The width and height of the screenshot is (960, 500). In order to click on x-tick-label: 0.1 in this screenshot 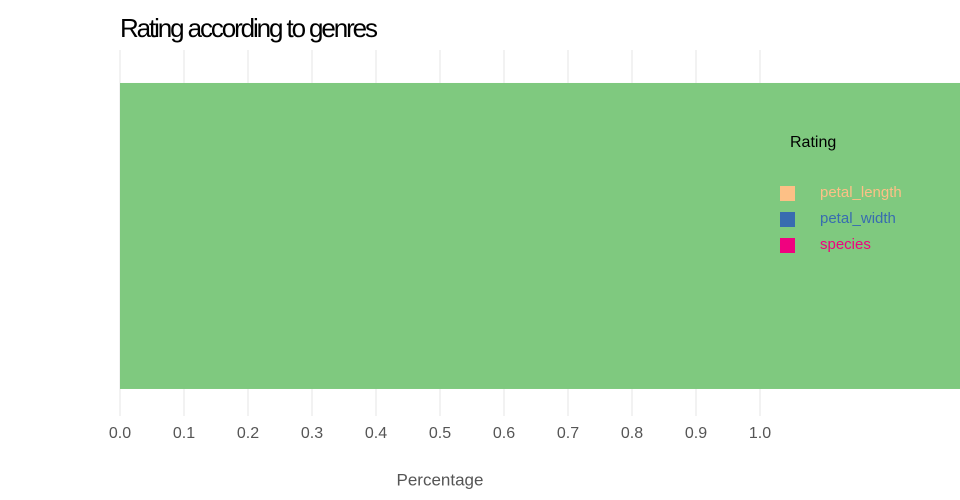, I will do `click(184, 433)`.